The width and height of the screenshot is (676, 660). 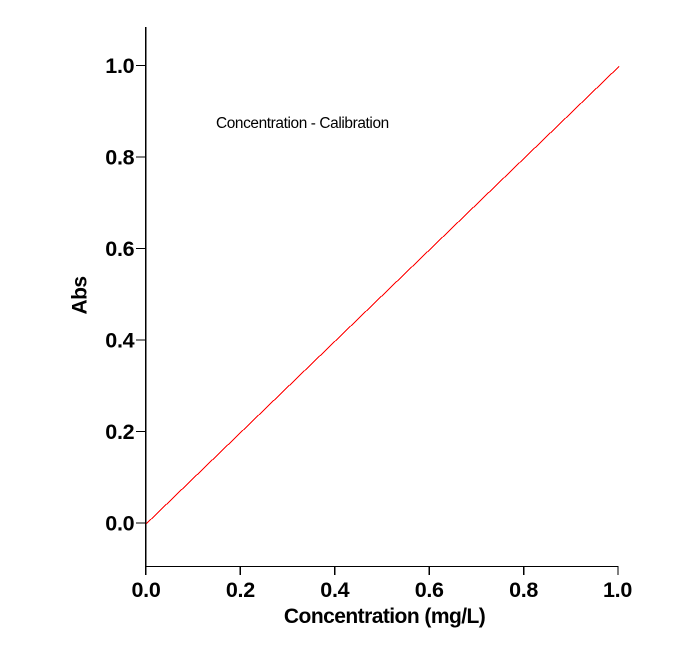 I want to click on svg-text: Concentration (mg/L), so click(x=384, y=616).